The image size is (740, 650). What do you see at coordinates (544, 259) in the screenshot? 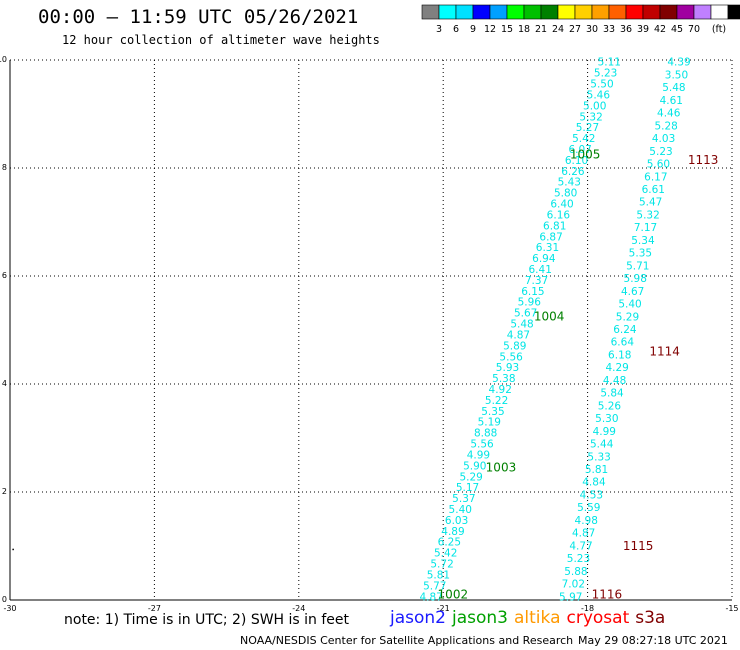
I see `wave-height-point: 6.94` at bounding box center [544, 259].